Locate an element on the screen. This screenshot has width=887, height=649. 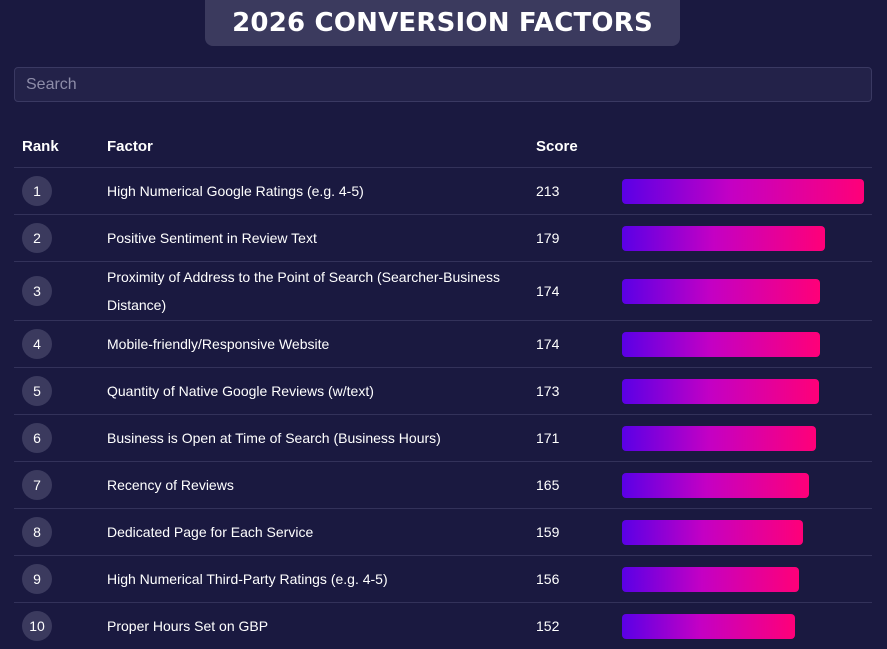
table-row: 4 Mobile-friendly/Responsive Website 174 is located at coordinates (443, 344).